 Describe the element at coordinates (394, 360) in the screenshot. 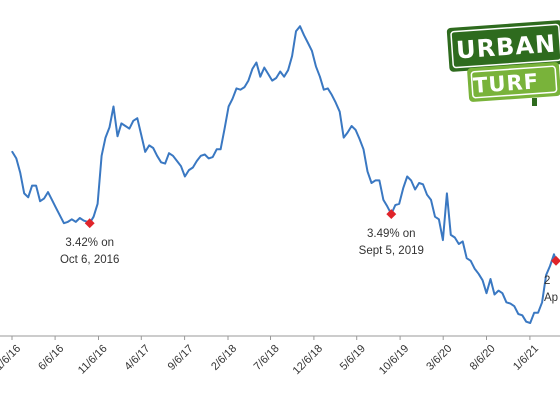

I see `x-tick-label: 10/6/19` at that location.